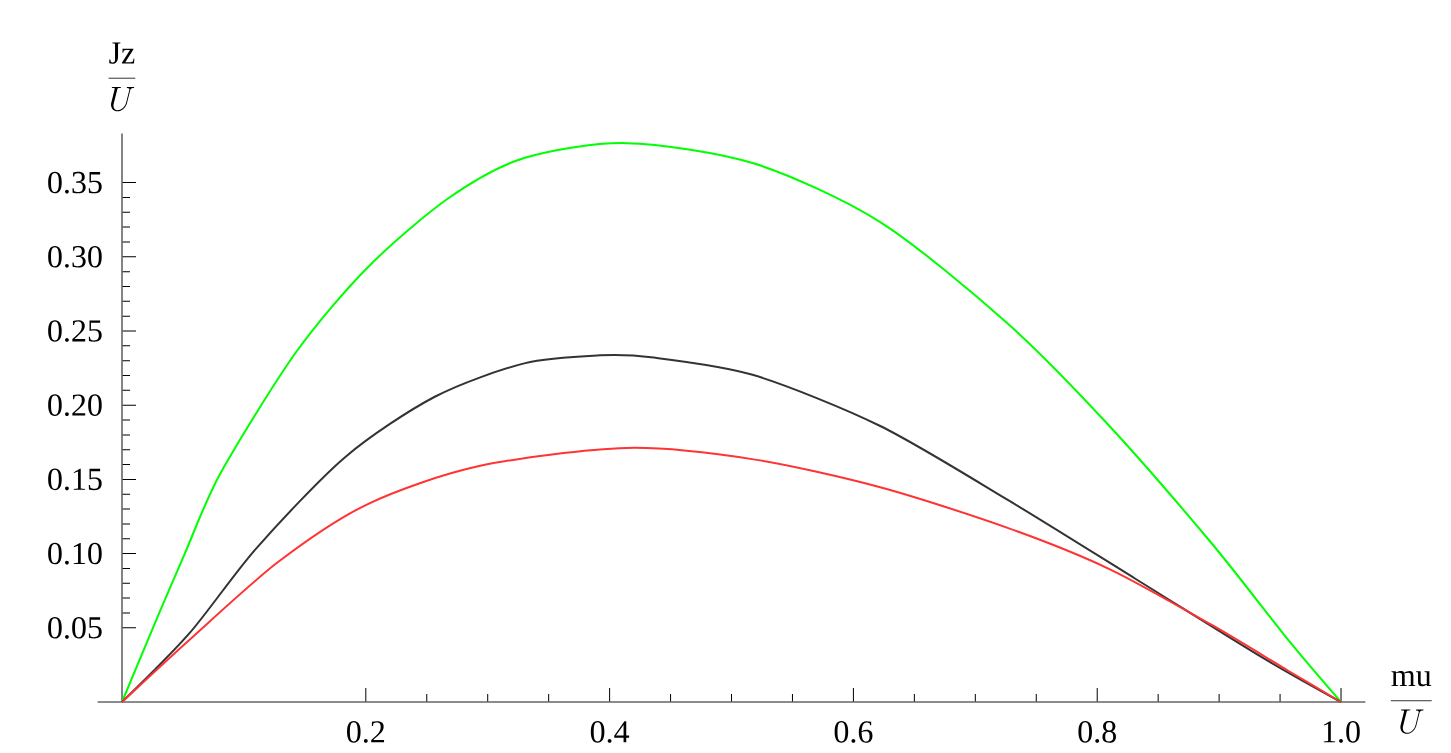 This screenshot has height=753, width=1451. Describe the element at coordinates (610, 731) in the screenshot. I see `x-tick-label: 0.4` at that location.